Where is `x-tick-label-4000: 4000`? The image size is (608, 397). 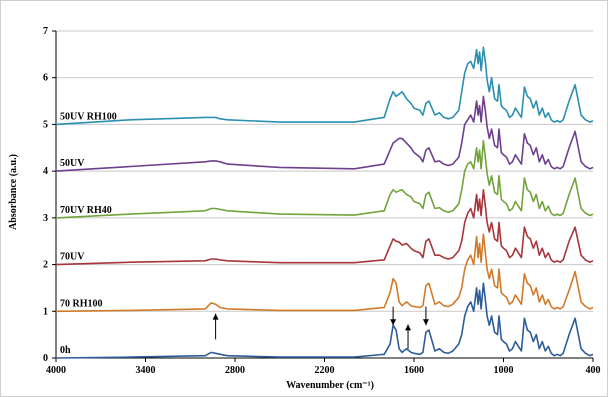 x-tick-label-4000: 4000 is located at coordinates (56, 370).